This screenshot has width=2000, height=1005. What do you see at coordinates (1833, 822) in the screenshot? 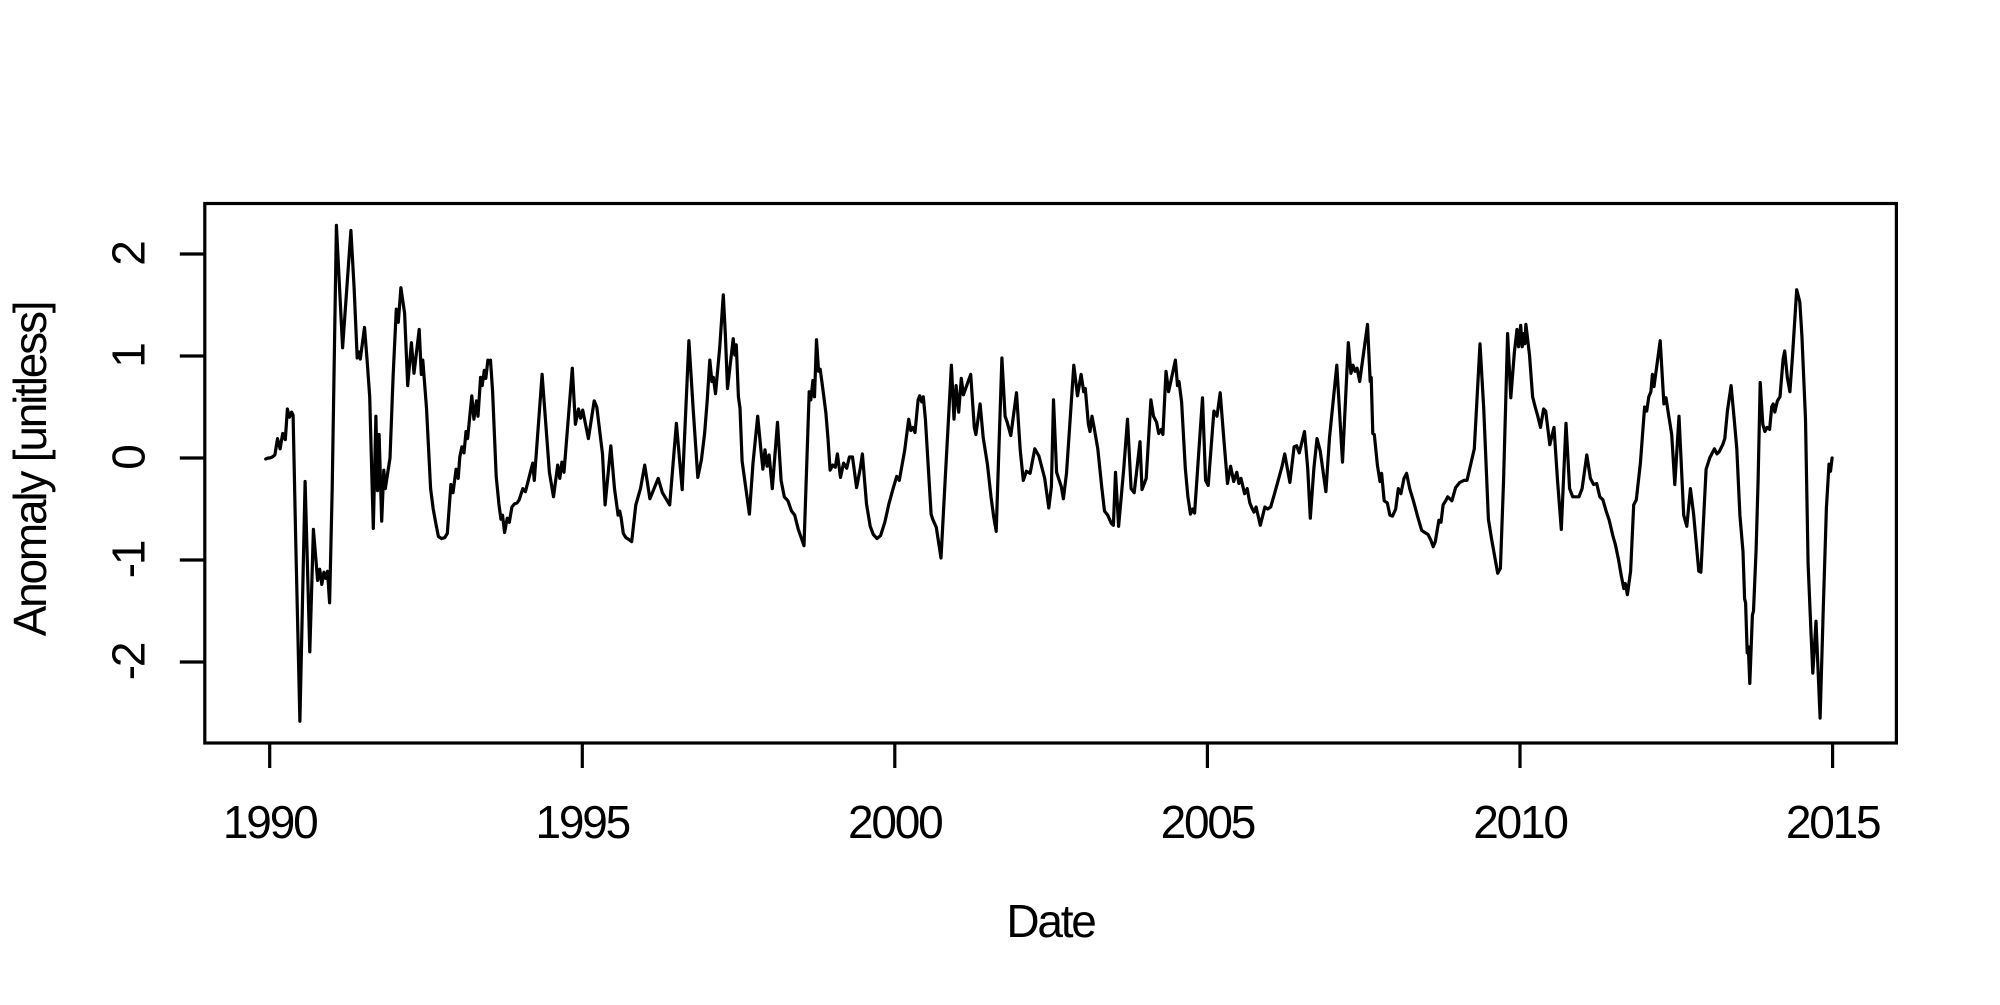
I see `svg-text: 2015` at bounding box center [1833, 822].